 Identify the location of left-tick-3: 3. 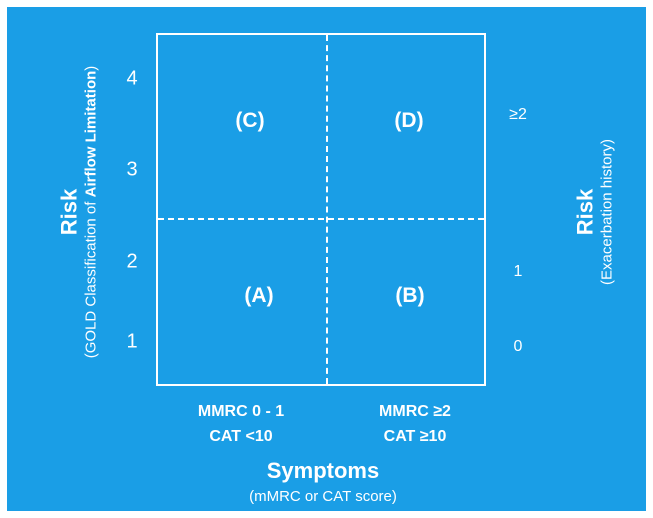
(132, 169).